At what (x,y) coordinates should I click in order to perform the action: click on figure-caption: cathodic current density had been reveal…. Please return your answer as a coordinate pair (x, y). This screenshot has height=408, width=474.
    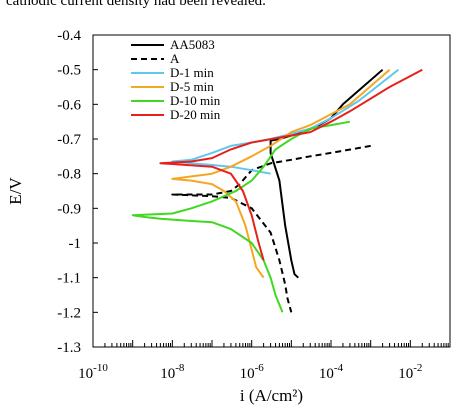
    Looking at the image, I should click on (136, 4).